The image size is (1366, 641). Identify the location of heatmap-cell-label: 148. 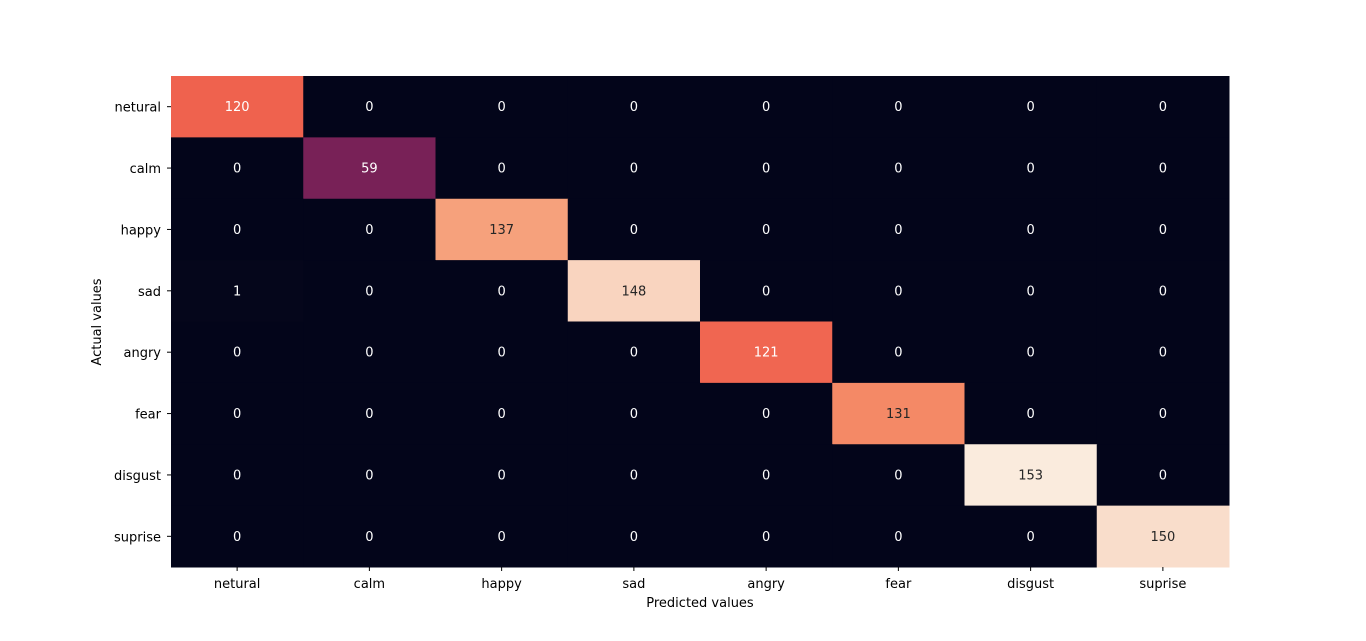
(633, 291).